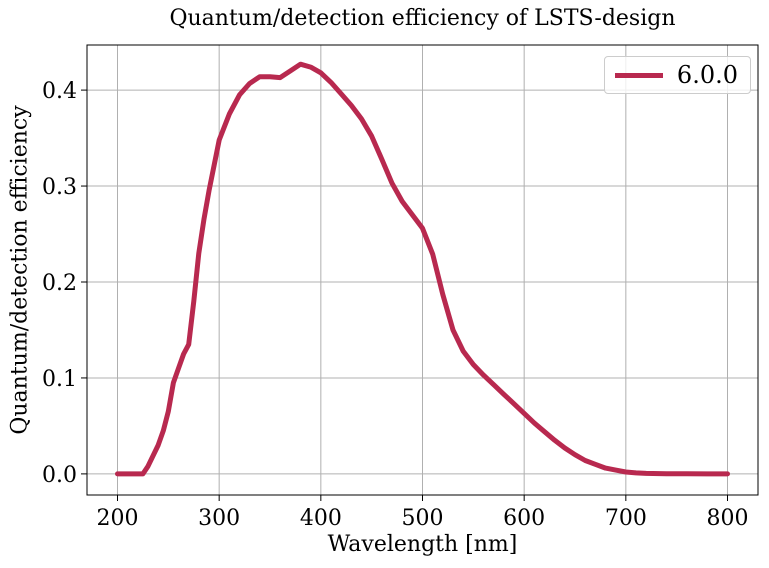  I want to click on y-axis-label: Quantum/detection efficiency, so click(20, 270).